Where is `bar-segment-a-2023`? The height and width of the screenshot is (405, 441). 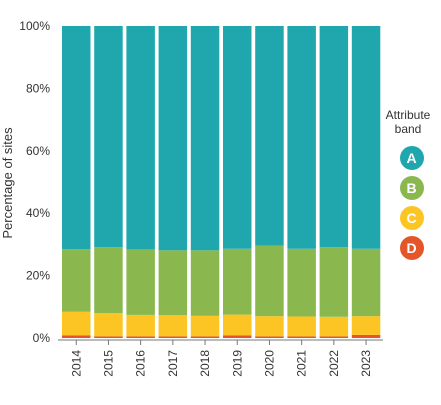
bar-segment-a-2023 is located at coordinates (366, 137).